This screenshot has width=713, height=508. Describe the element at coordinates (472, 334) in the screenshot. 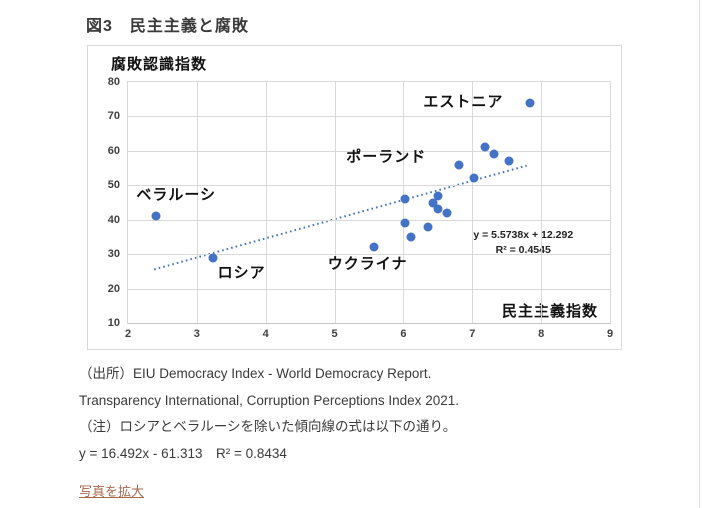

I see `x-tick-label: 7` at that location.